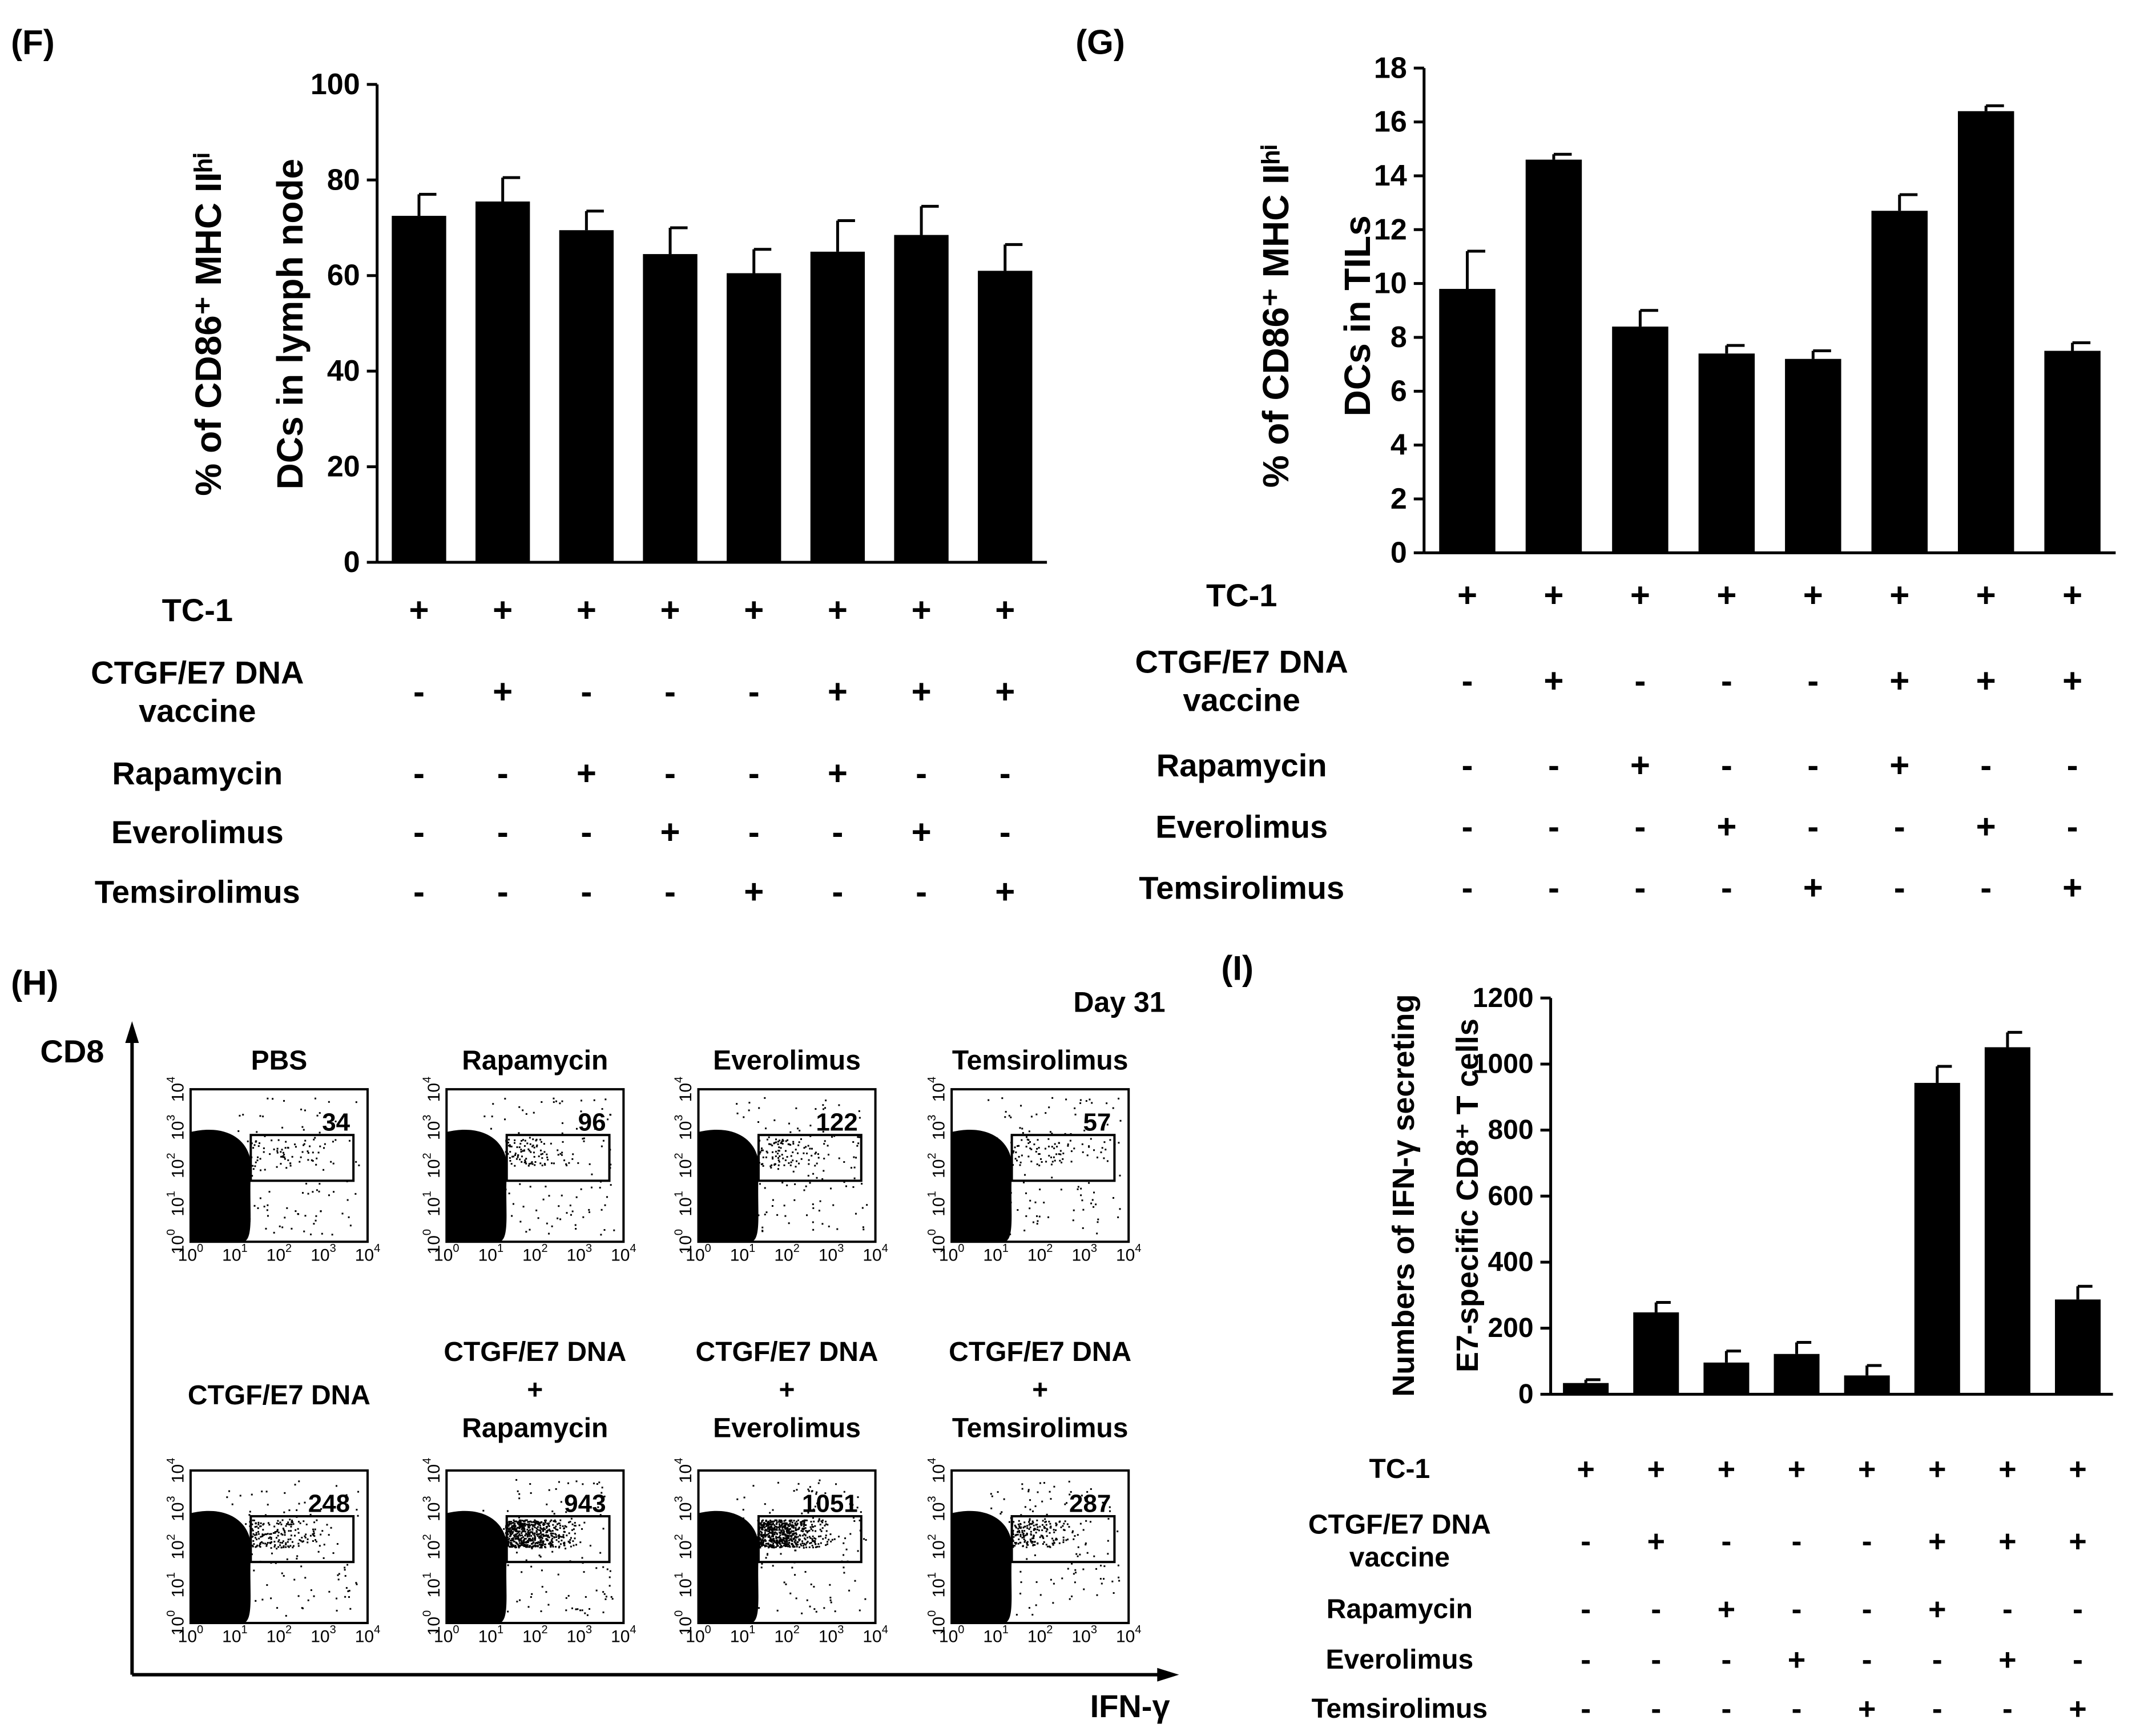 The height and width of the screenshot is (1736, 2132). What do you see at coordinates (427, 1194) in the screenshot?
I see `y-tick-exponent: 1` at bounding box center [427, 1194].